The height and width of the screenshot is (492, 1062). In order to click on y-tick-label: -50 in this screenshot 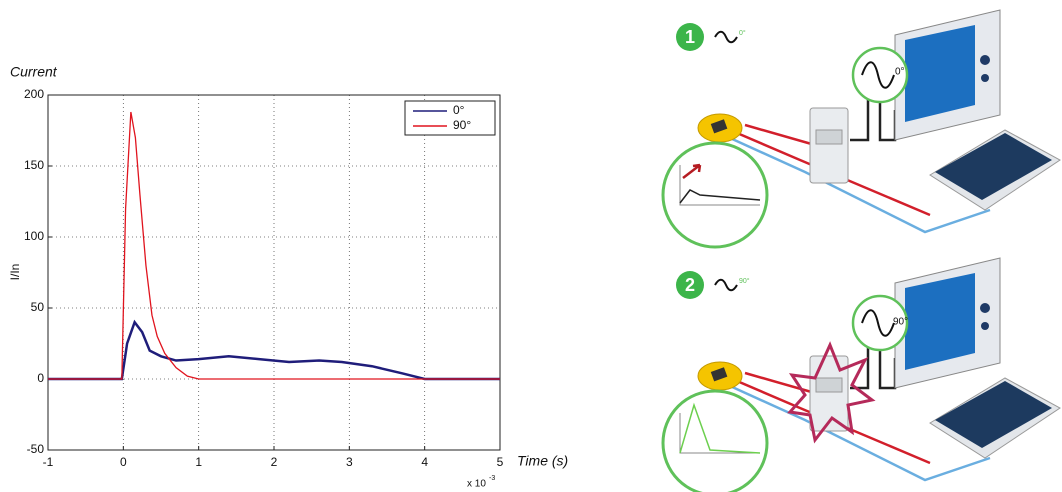, I will do `click(36, 449)`.